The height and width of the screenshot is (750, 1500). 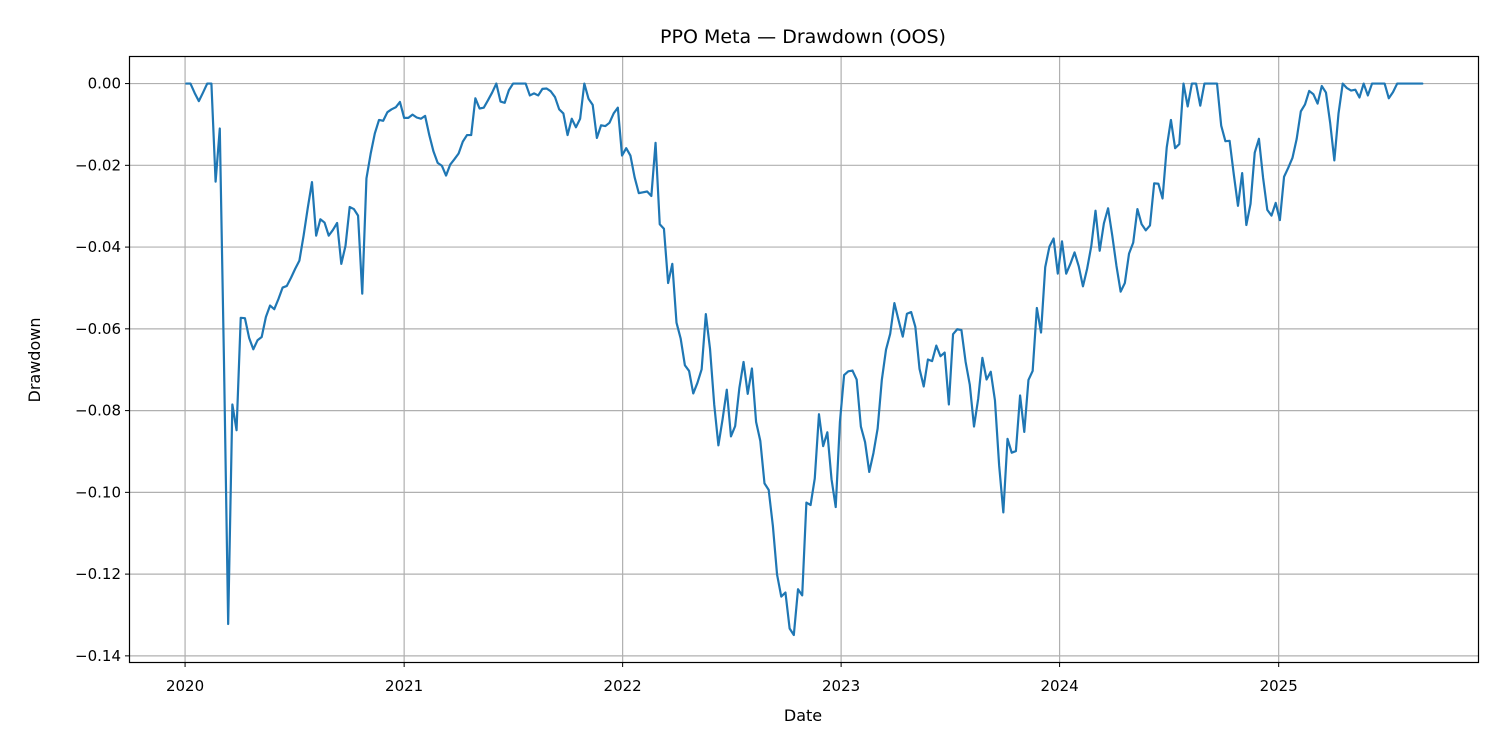 What do you see at coordinates (841, 686) in the screenshot?
I see `x-tick-label: 2023` at bounding box center [841, 686].